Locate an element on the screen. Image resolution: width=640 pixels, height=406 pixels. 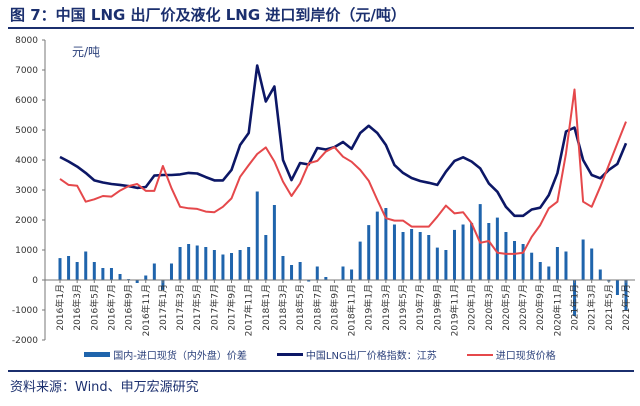
x-tick-label: 2021年1月 is located at coordinates (575, 307).